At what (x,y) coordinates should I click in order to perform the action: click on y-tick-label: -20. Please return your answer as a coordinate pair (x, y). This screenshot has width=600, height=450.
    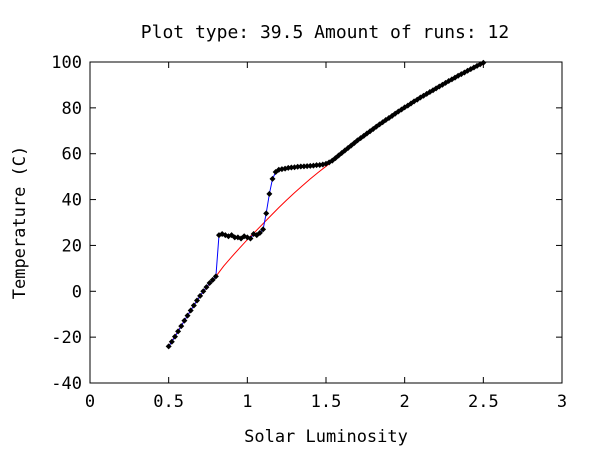
    Looking at the image, I should click on (66, 338).